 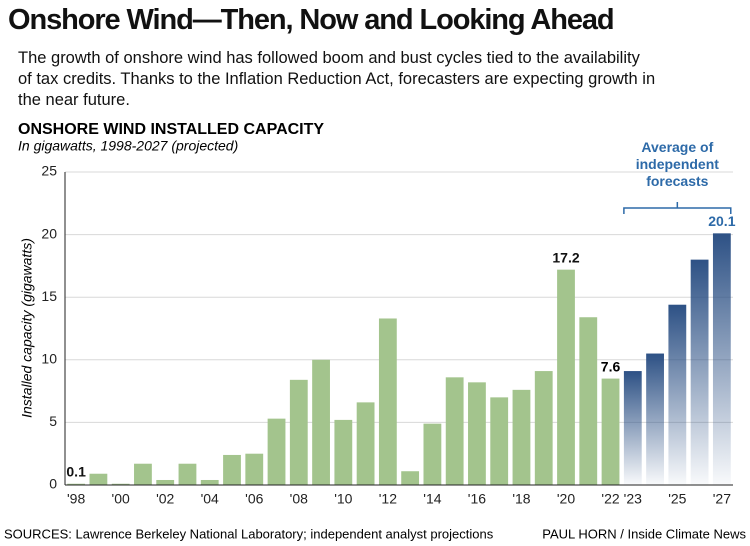 What do you see at coordinates (644, 533) in the screenshot?
I see `credit: PAUL HORN / Inside Climate News` at bounding box center [644, 533].